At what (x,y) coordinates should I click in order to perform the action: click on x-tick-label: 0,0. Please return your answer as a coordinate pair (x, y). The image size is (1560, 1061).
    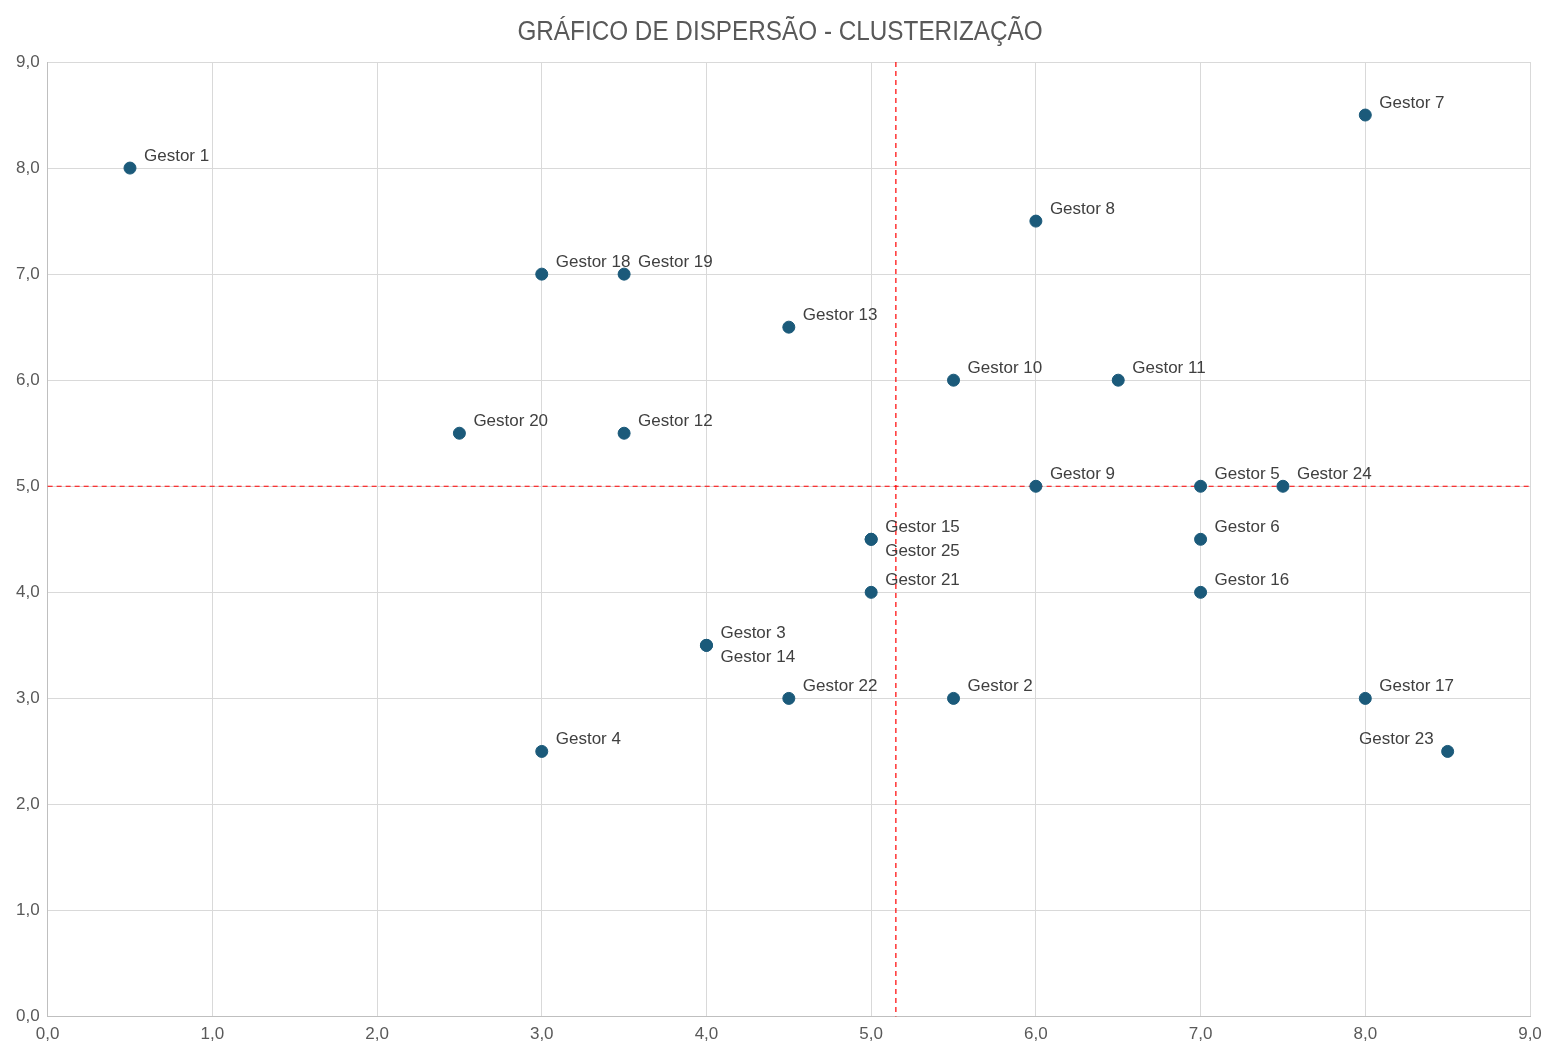
    Looking at the image, I should click on (47, 1034).